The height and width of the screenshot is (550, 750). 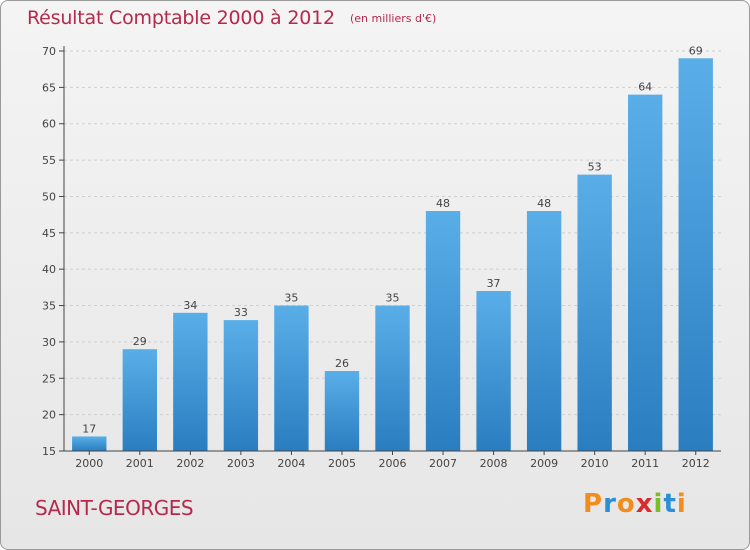 What do you see at coordinates (645, 273) in the screenshot?
I see `bar-2011` at bounding box center [645, 273].